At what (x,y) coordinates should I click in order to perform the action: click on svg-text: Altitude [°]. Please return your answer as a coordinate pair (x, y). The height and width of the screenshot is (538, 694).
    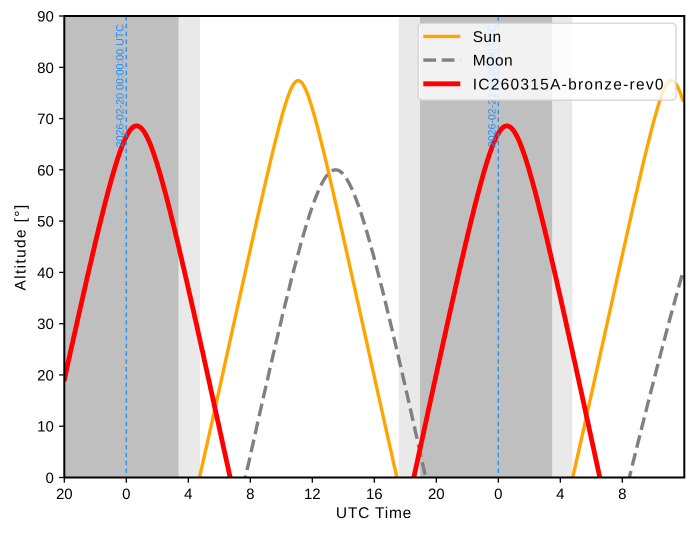
    Looking at the image, I should click on (21, 246).